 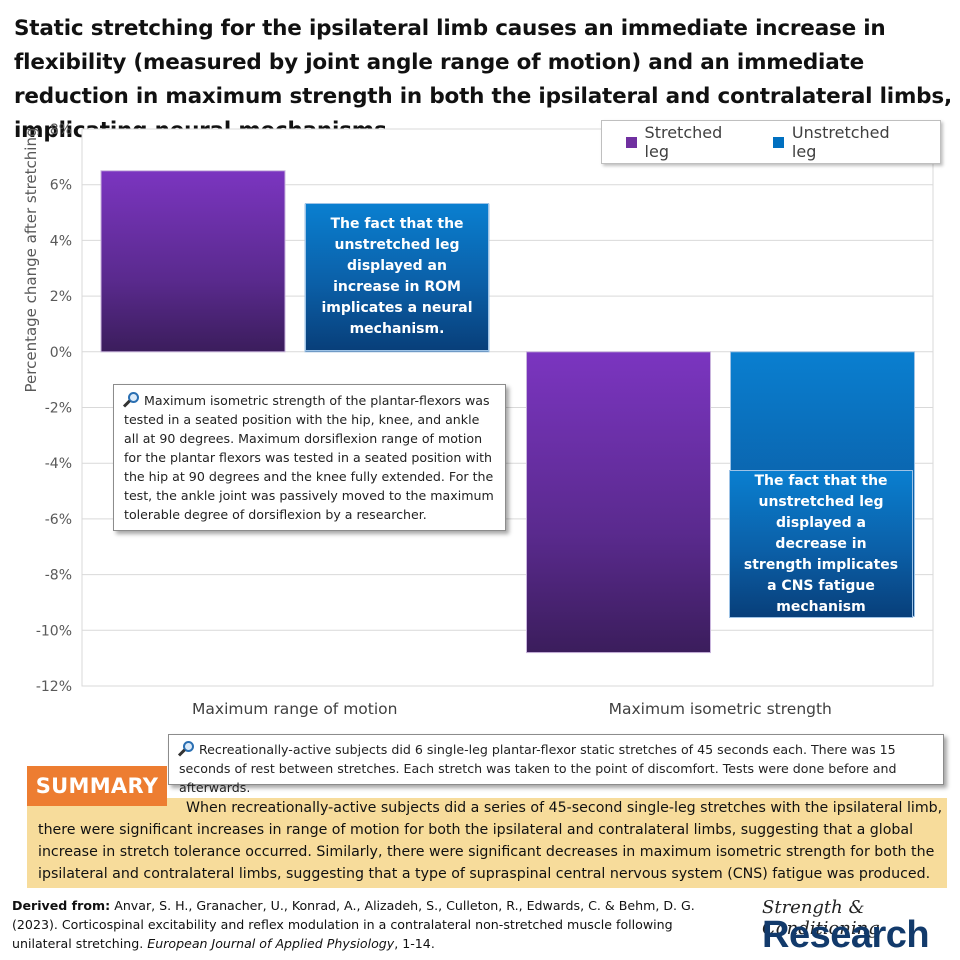 I want to click on summary-tag: SUMMARY, so click(x=97, y=786).